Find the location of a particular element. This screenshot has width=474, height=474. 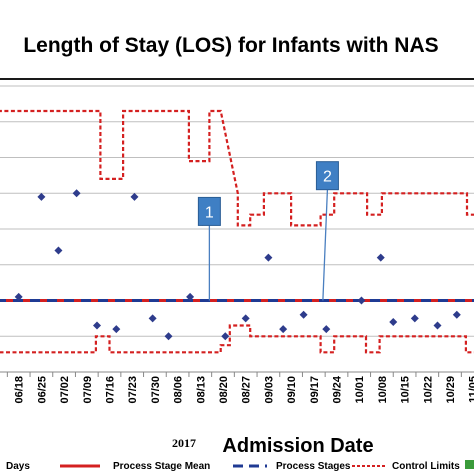

x-tick-label-5: 07/16 is located at coordinates (111, 390).